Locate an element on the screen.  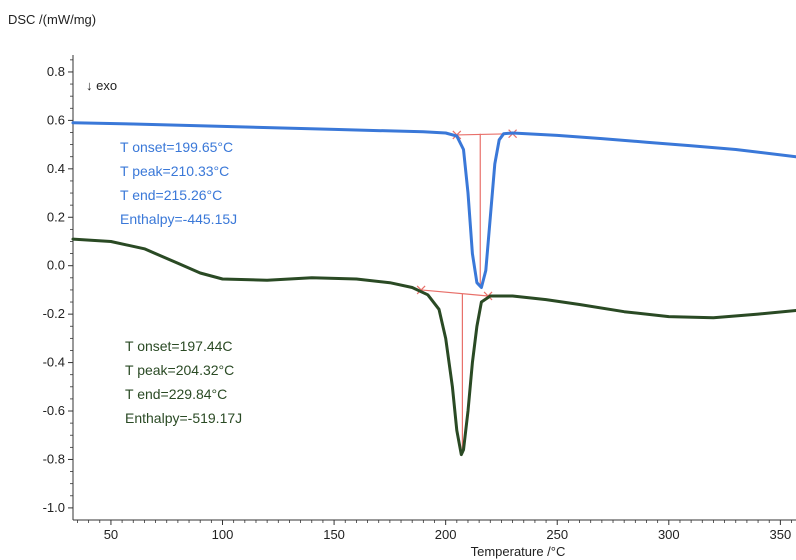
annotation-line: T onset=199.65°C is located at coordinates (176, 147).